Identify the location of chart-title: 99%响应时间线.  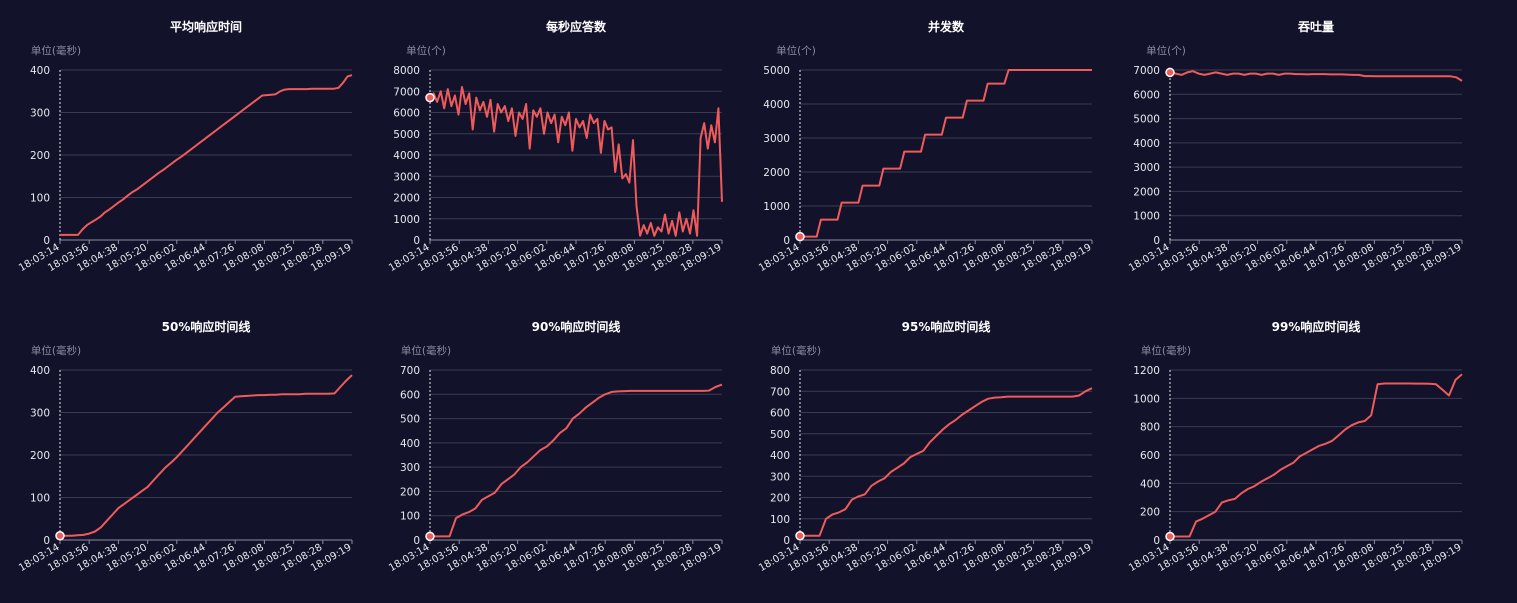
(1316, 326).